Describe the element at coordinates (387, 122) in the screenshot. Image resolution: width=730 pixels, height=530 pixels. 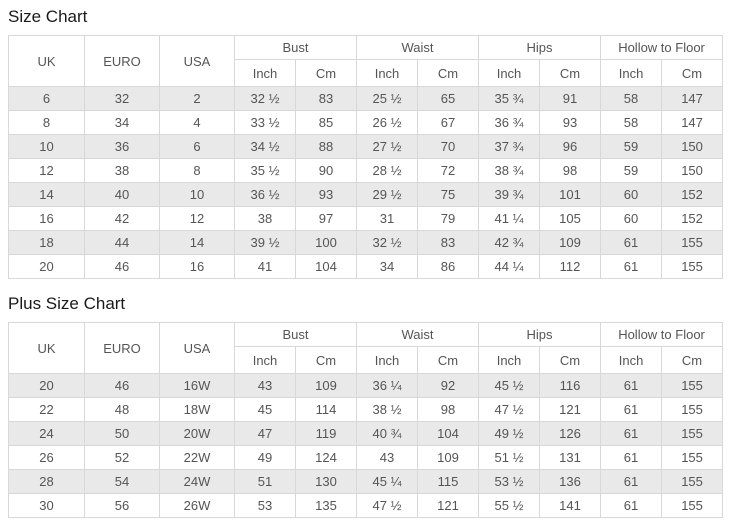
I see `table-cell: 26 ½` at that location.